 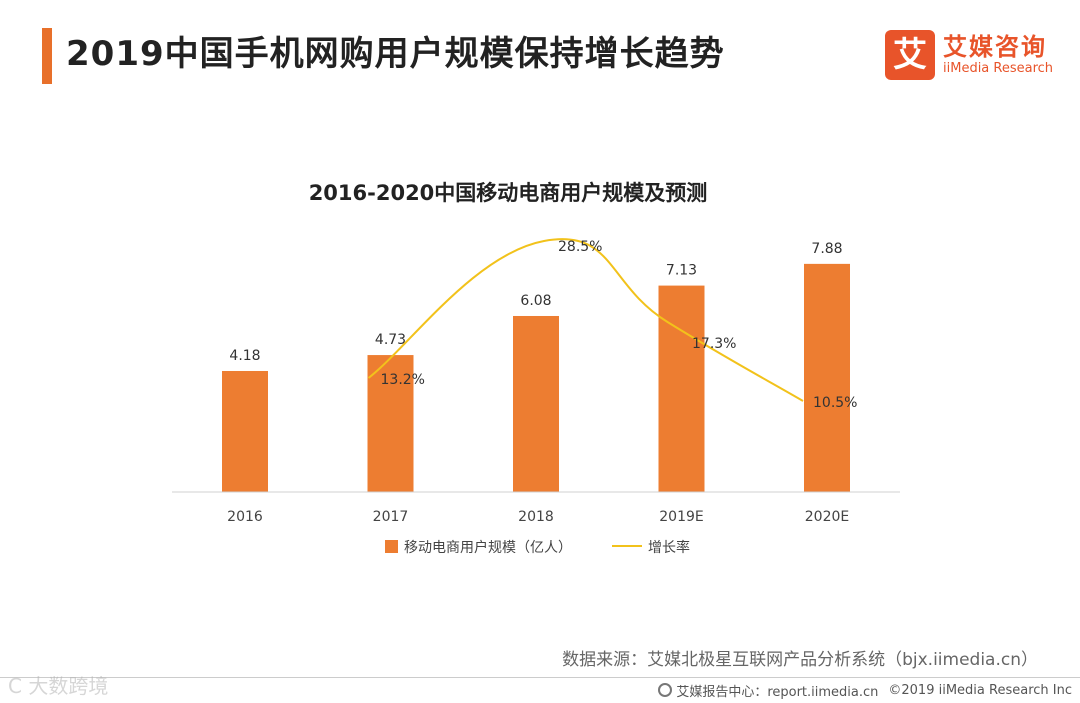 I want to click on logo-mark-icon: 艾, so click(x=910, y=55).